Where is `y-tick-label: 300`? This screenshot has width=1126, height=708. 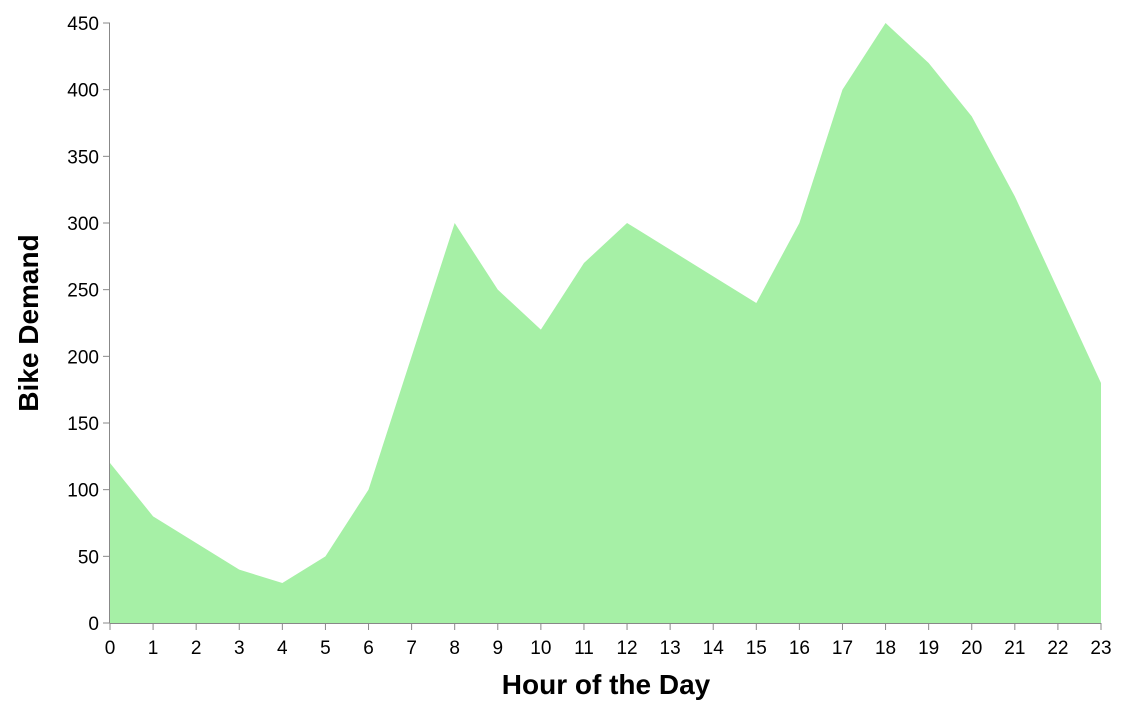
y-tick-label: 300 is located at coordinates (83, 224).